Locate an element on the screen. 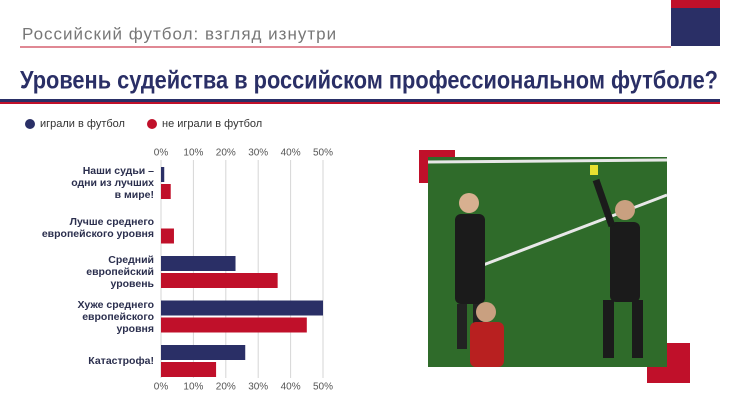 Image resolution: width=740 pixels, height=415 pixels. y-tick-label: Хуже среднего европейского уровня is located at coordinates (115, 316).